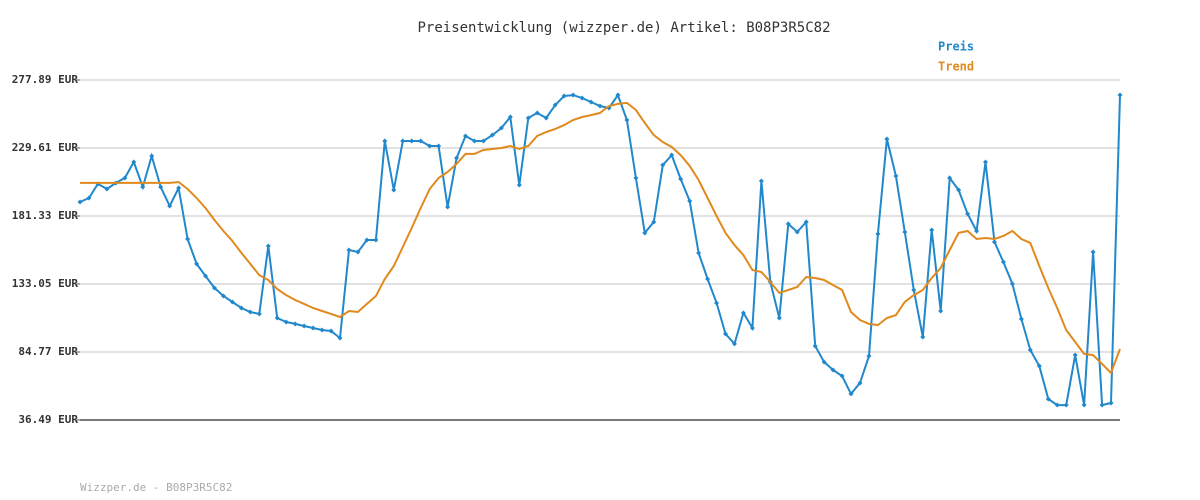 Image resolution: width=1200 pixels, height=500 pixels. What do you see at coordinates (156, 487) in the screenshot?
I see `footer: Wizzper.de - B08P3R5C82` at bounding box center [156, 487].